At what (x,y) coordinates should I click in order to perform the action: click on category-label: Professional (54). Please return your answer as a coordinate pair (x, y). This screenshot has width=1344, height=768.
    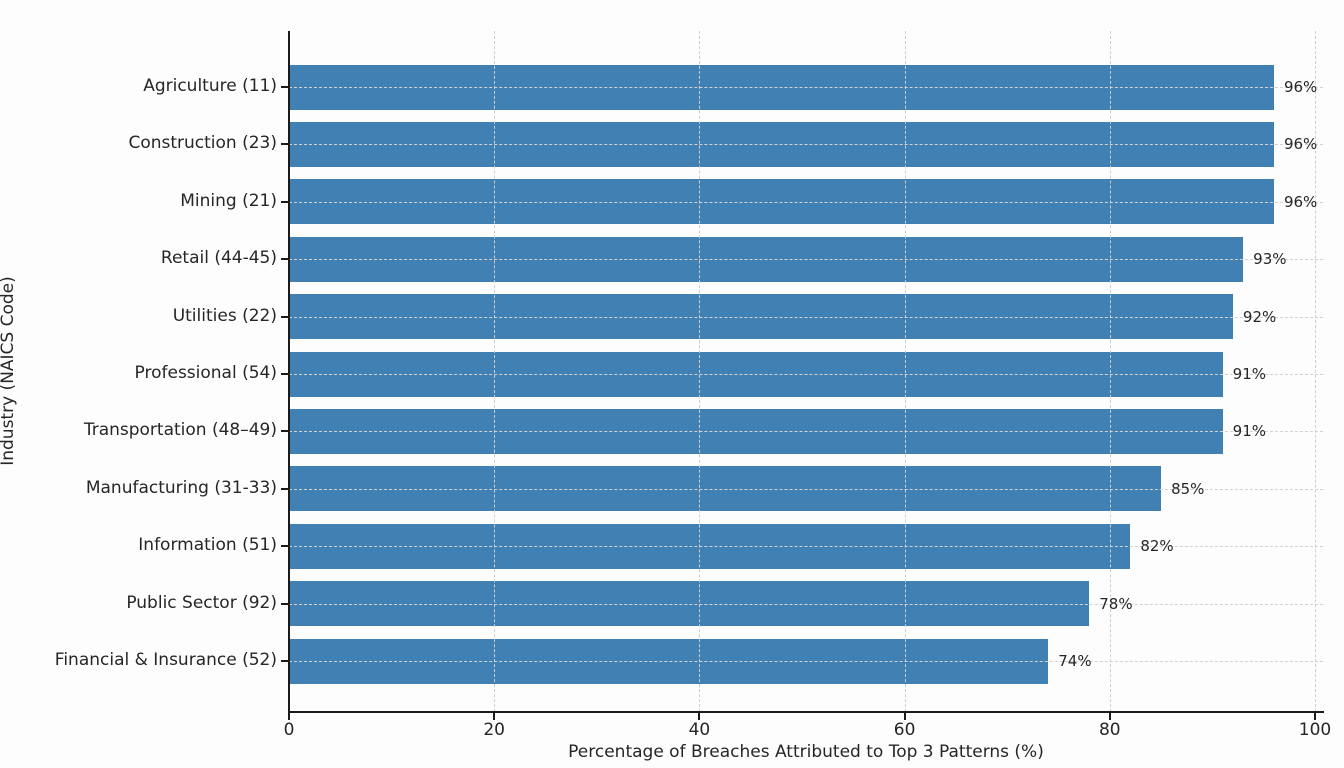
    Looking at the image, I should click on (205, 373).